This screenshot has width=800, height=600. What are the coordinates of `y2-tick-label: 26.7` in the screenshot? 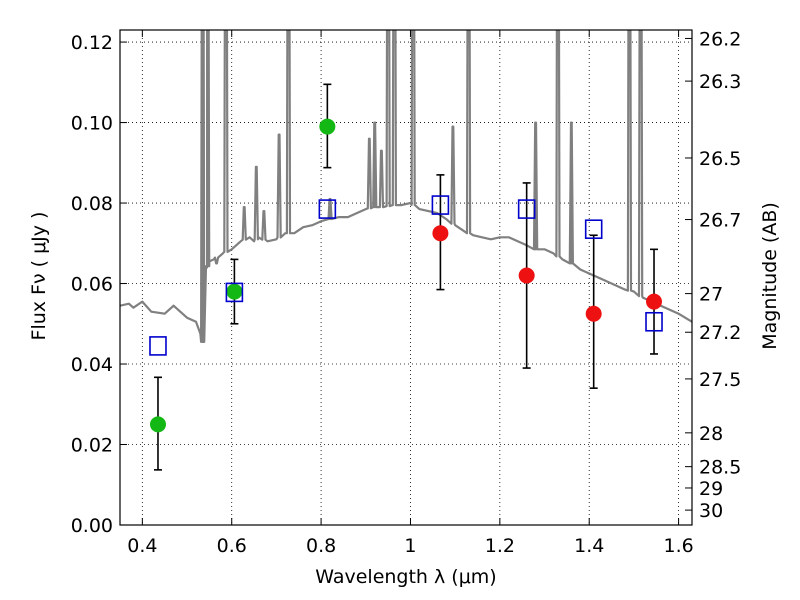 It's located at (720, 221).